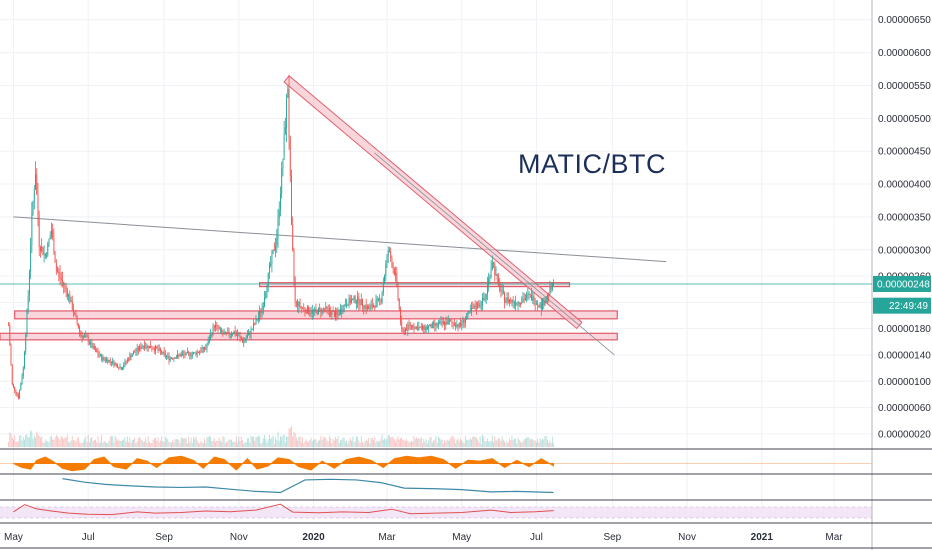 Image resolution: width=932 pixels, height=550 pixels. Describe the element at coordinates (340, 239) in the screenshot. I see `resistance-trend-line` at that location.